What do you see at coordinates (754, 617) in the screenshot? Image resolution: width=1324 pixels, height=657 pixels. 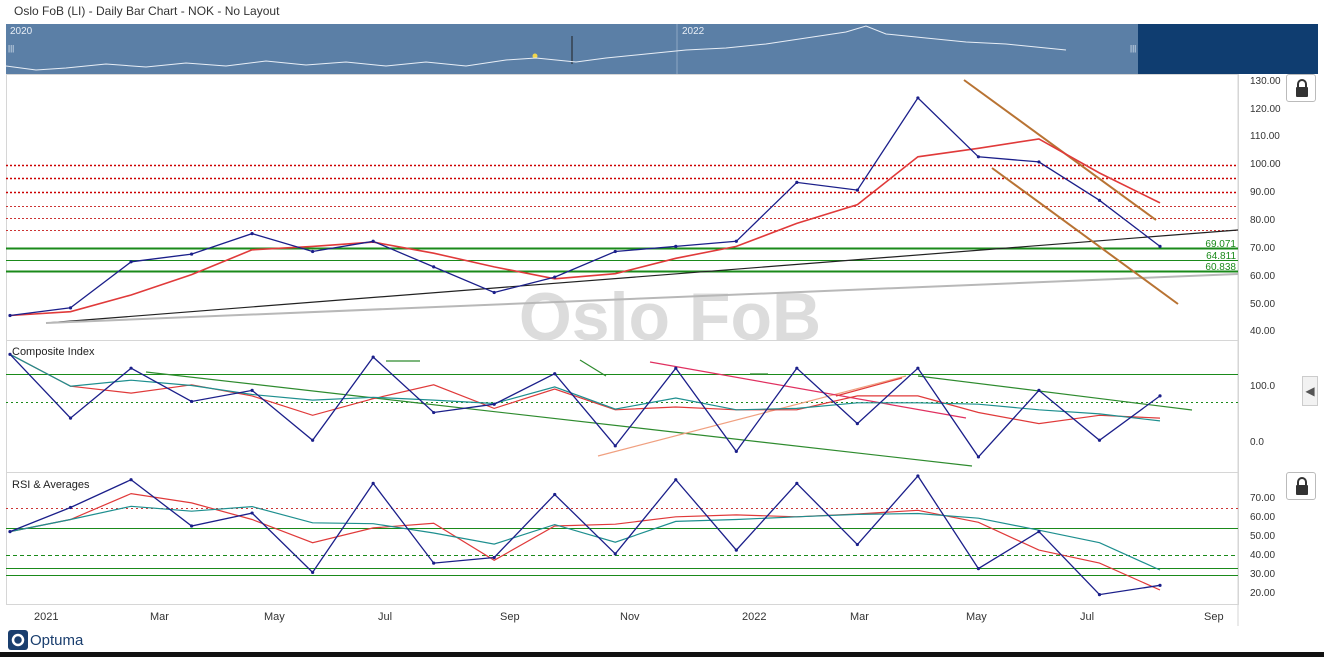 I see `x-tick: 2022` at bounding box center [754, 617].